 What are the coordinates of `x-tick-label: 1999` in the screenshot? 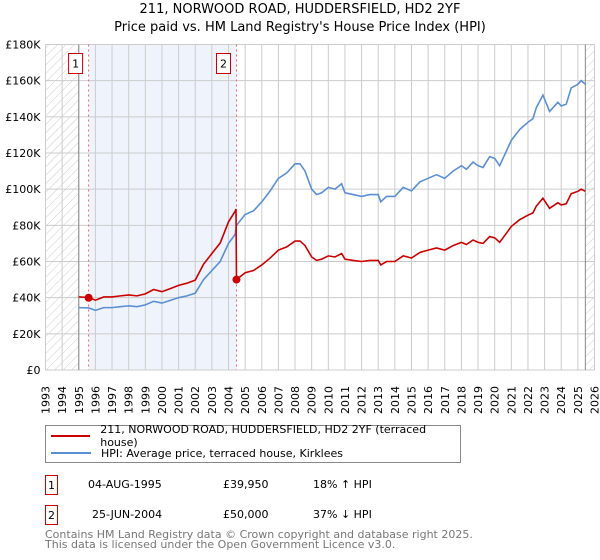 It's located at (145, 400).